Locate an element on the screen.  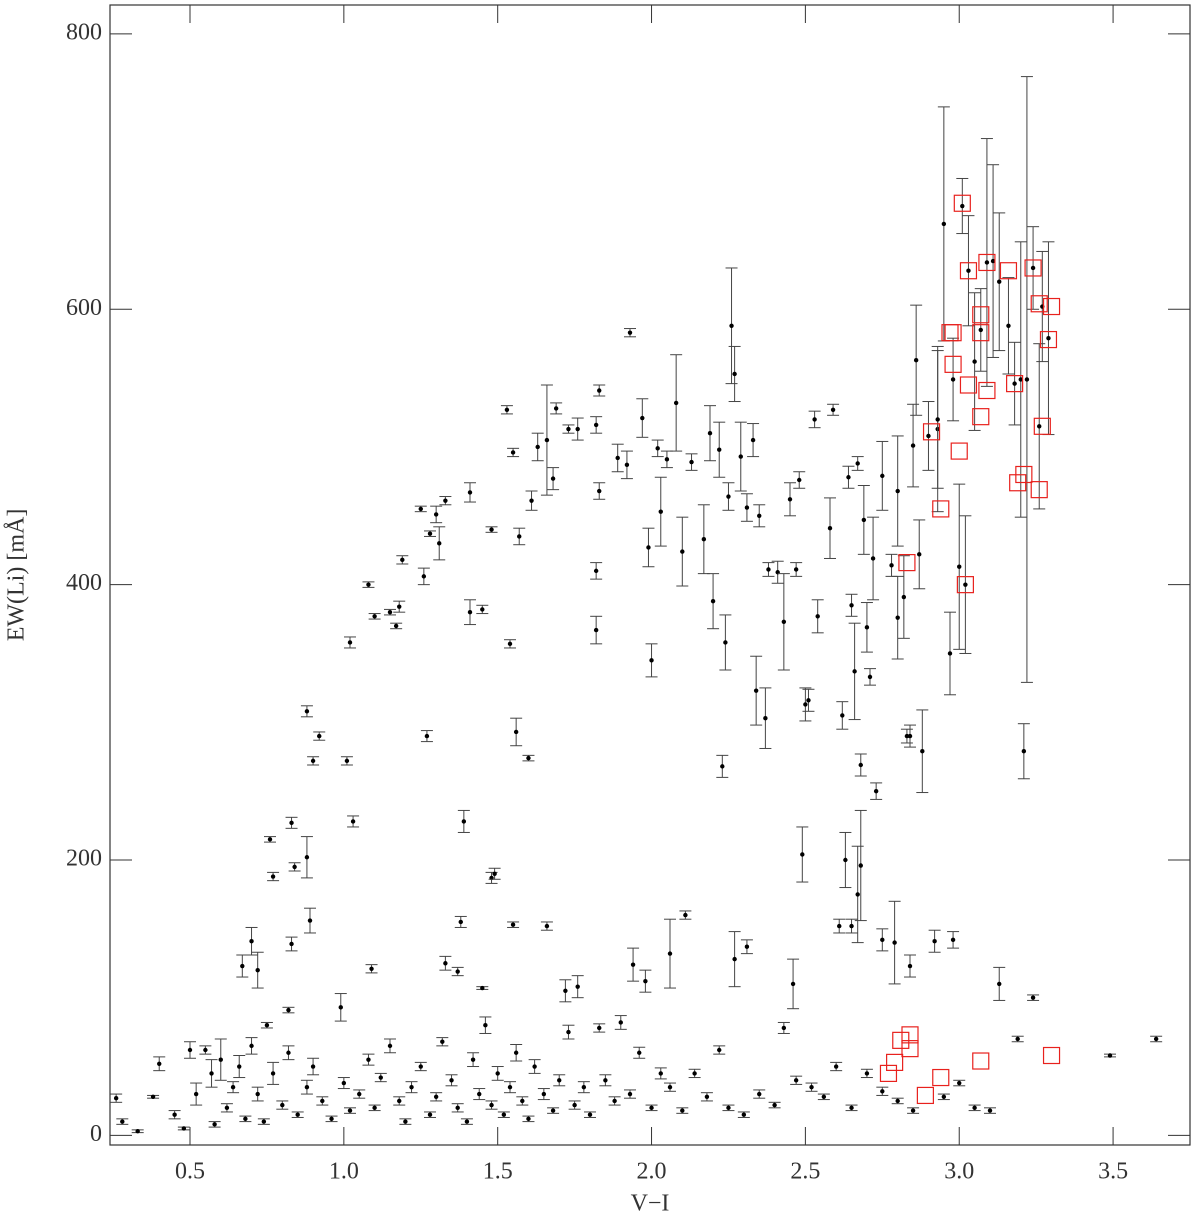
y-tick-label: 0 is located at coordinates (96, 1134).